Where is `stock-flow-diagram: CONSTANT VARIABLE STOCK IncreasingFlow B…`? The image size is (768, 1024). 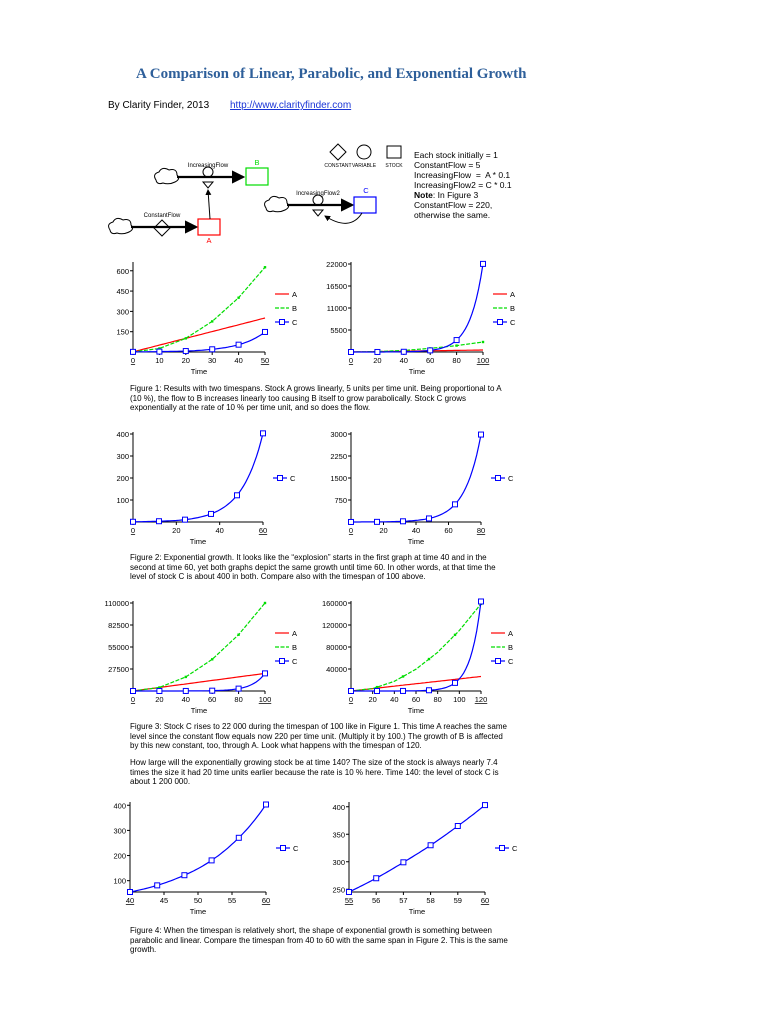
stock-flow-diagram: CONSTANT VARIABLE STOCK IncreasingFlow B… is located at coordinates (255, 194).